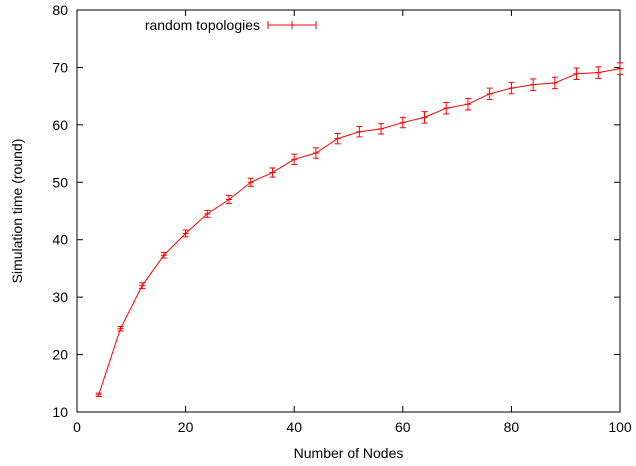 This screenshot has width=636, height=466. What do you see at coordinates (60, 412) in the screenshot?
I see `y-tick-label: 10` at bounding box center [60, 412].